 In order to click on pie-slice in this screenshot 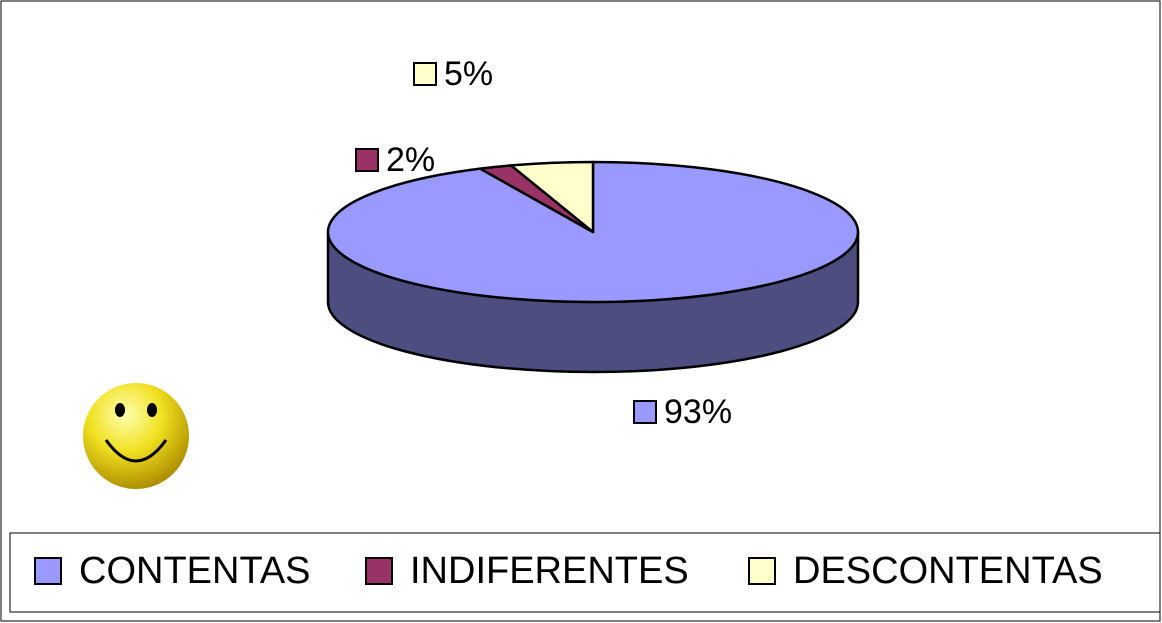, I will do `click(552, 197)`.